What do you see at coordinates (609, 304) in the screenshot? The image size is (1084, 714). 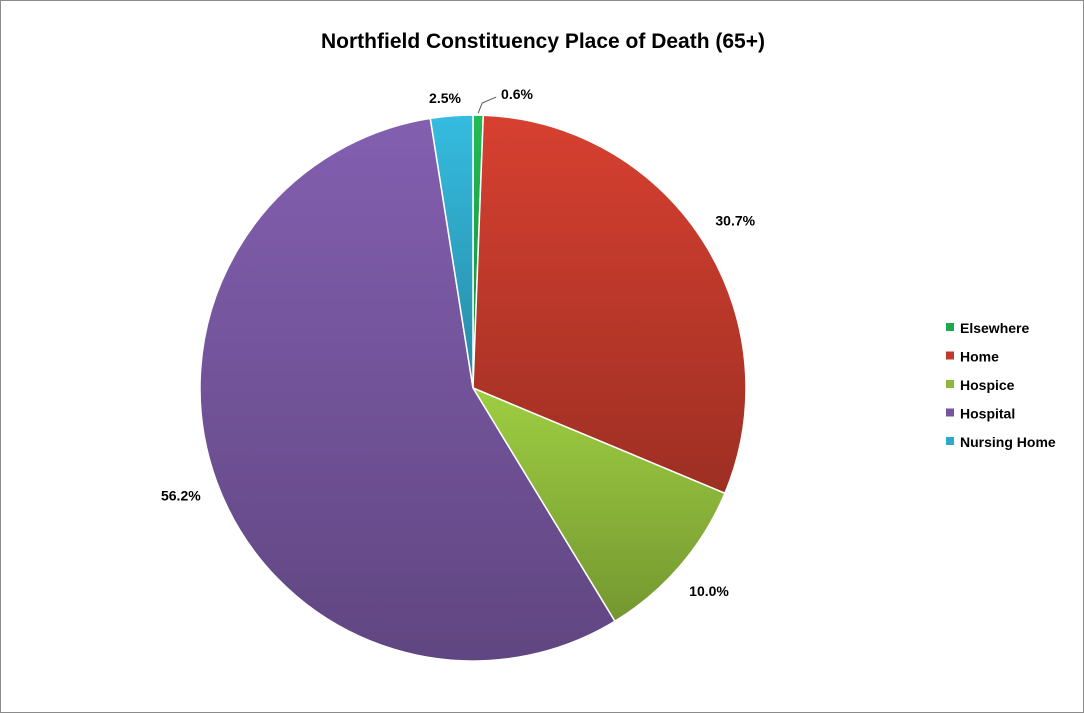 I see `pie-slice-home` at bounding box center [609, 304].